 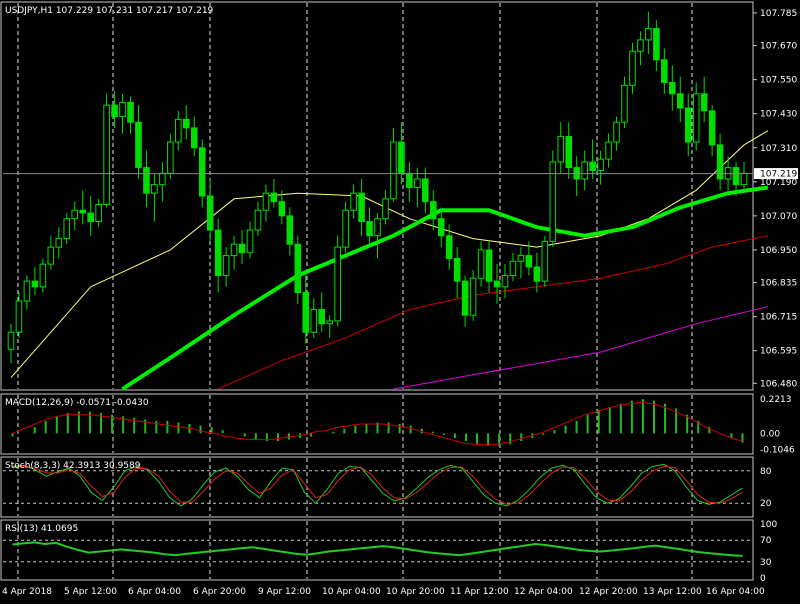 What do you see at coordinates (608, 592) in the screenshot?
I see `time-tick-label: 12 Apr 20:00` at bounding box center [608, 592].